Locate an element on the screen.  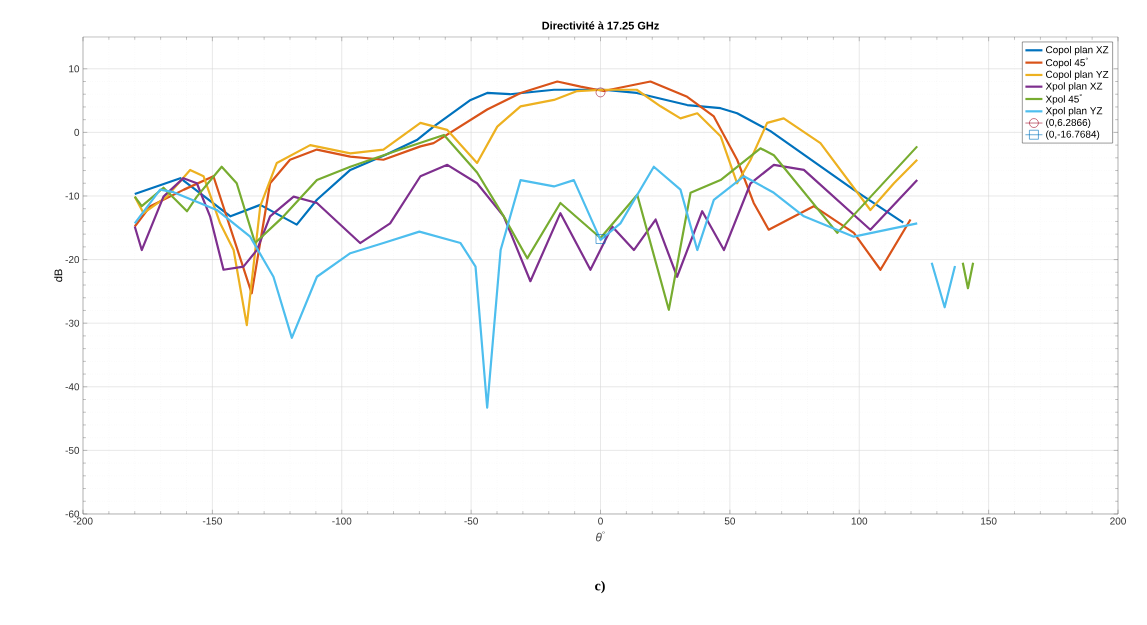
x-tick-label: -100 is located at coordinates (342, 521).